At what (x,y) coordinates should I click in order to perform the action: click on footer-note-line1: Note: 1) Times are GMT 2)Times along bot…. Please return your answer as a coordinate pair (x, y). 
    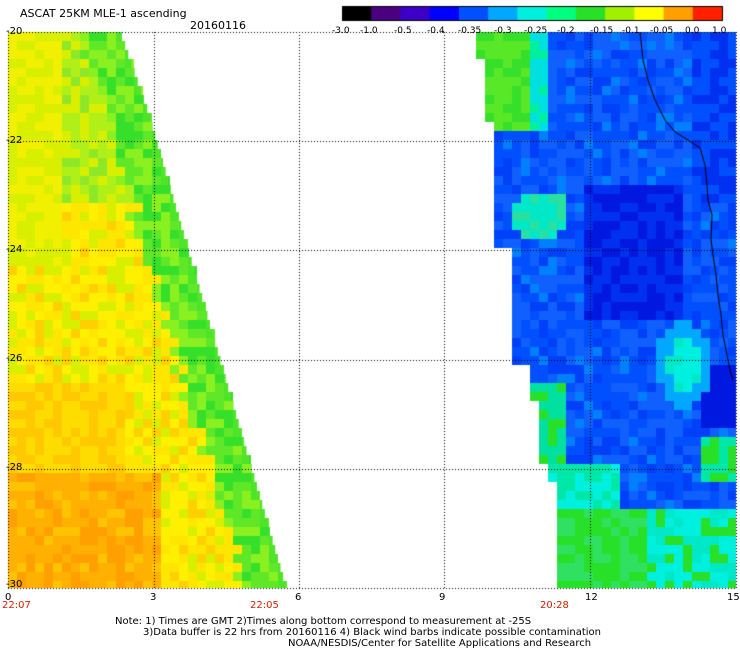
    Looking at the image, I should click on (323, 621).